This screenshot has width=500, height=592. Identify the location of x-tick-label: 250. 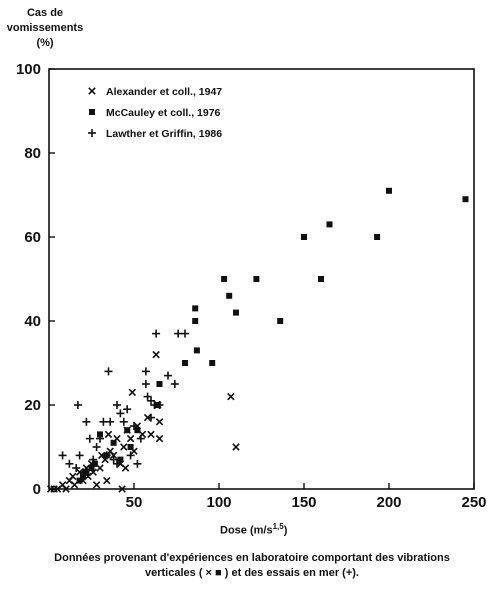
(473, 502).